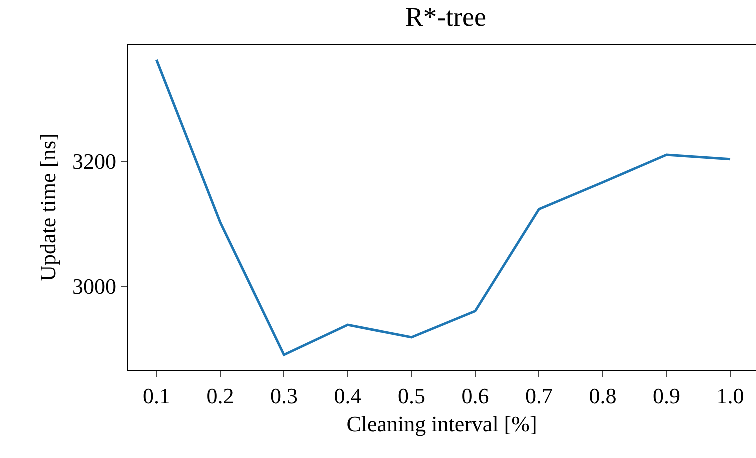 The height and width of the screenshot is (458, 756). I want to click on y-tick-label: 3200, so click(94, 161).